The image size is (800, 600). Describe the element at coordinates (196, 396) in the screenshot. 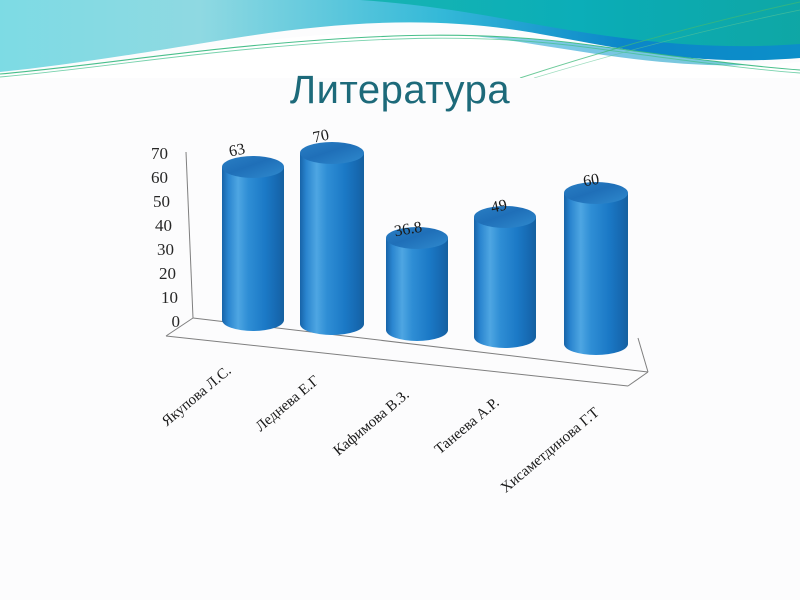

I see `category-label: Якупова Л.С.` at that location.